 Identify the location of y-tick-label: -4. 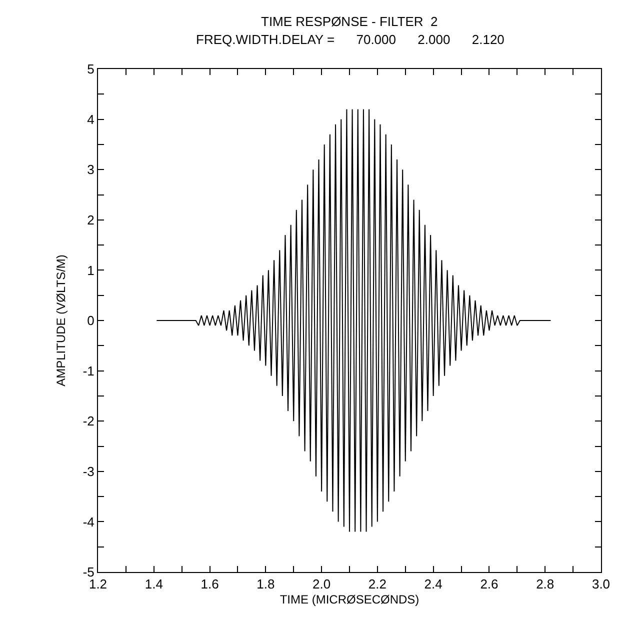
(88, 522).